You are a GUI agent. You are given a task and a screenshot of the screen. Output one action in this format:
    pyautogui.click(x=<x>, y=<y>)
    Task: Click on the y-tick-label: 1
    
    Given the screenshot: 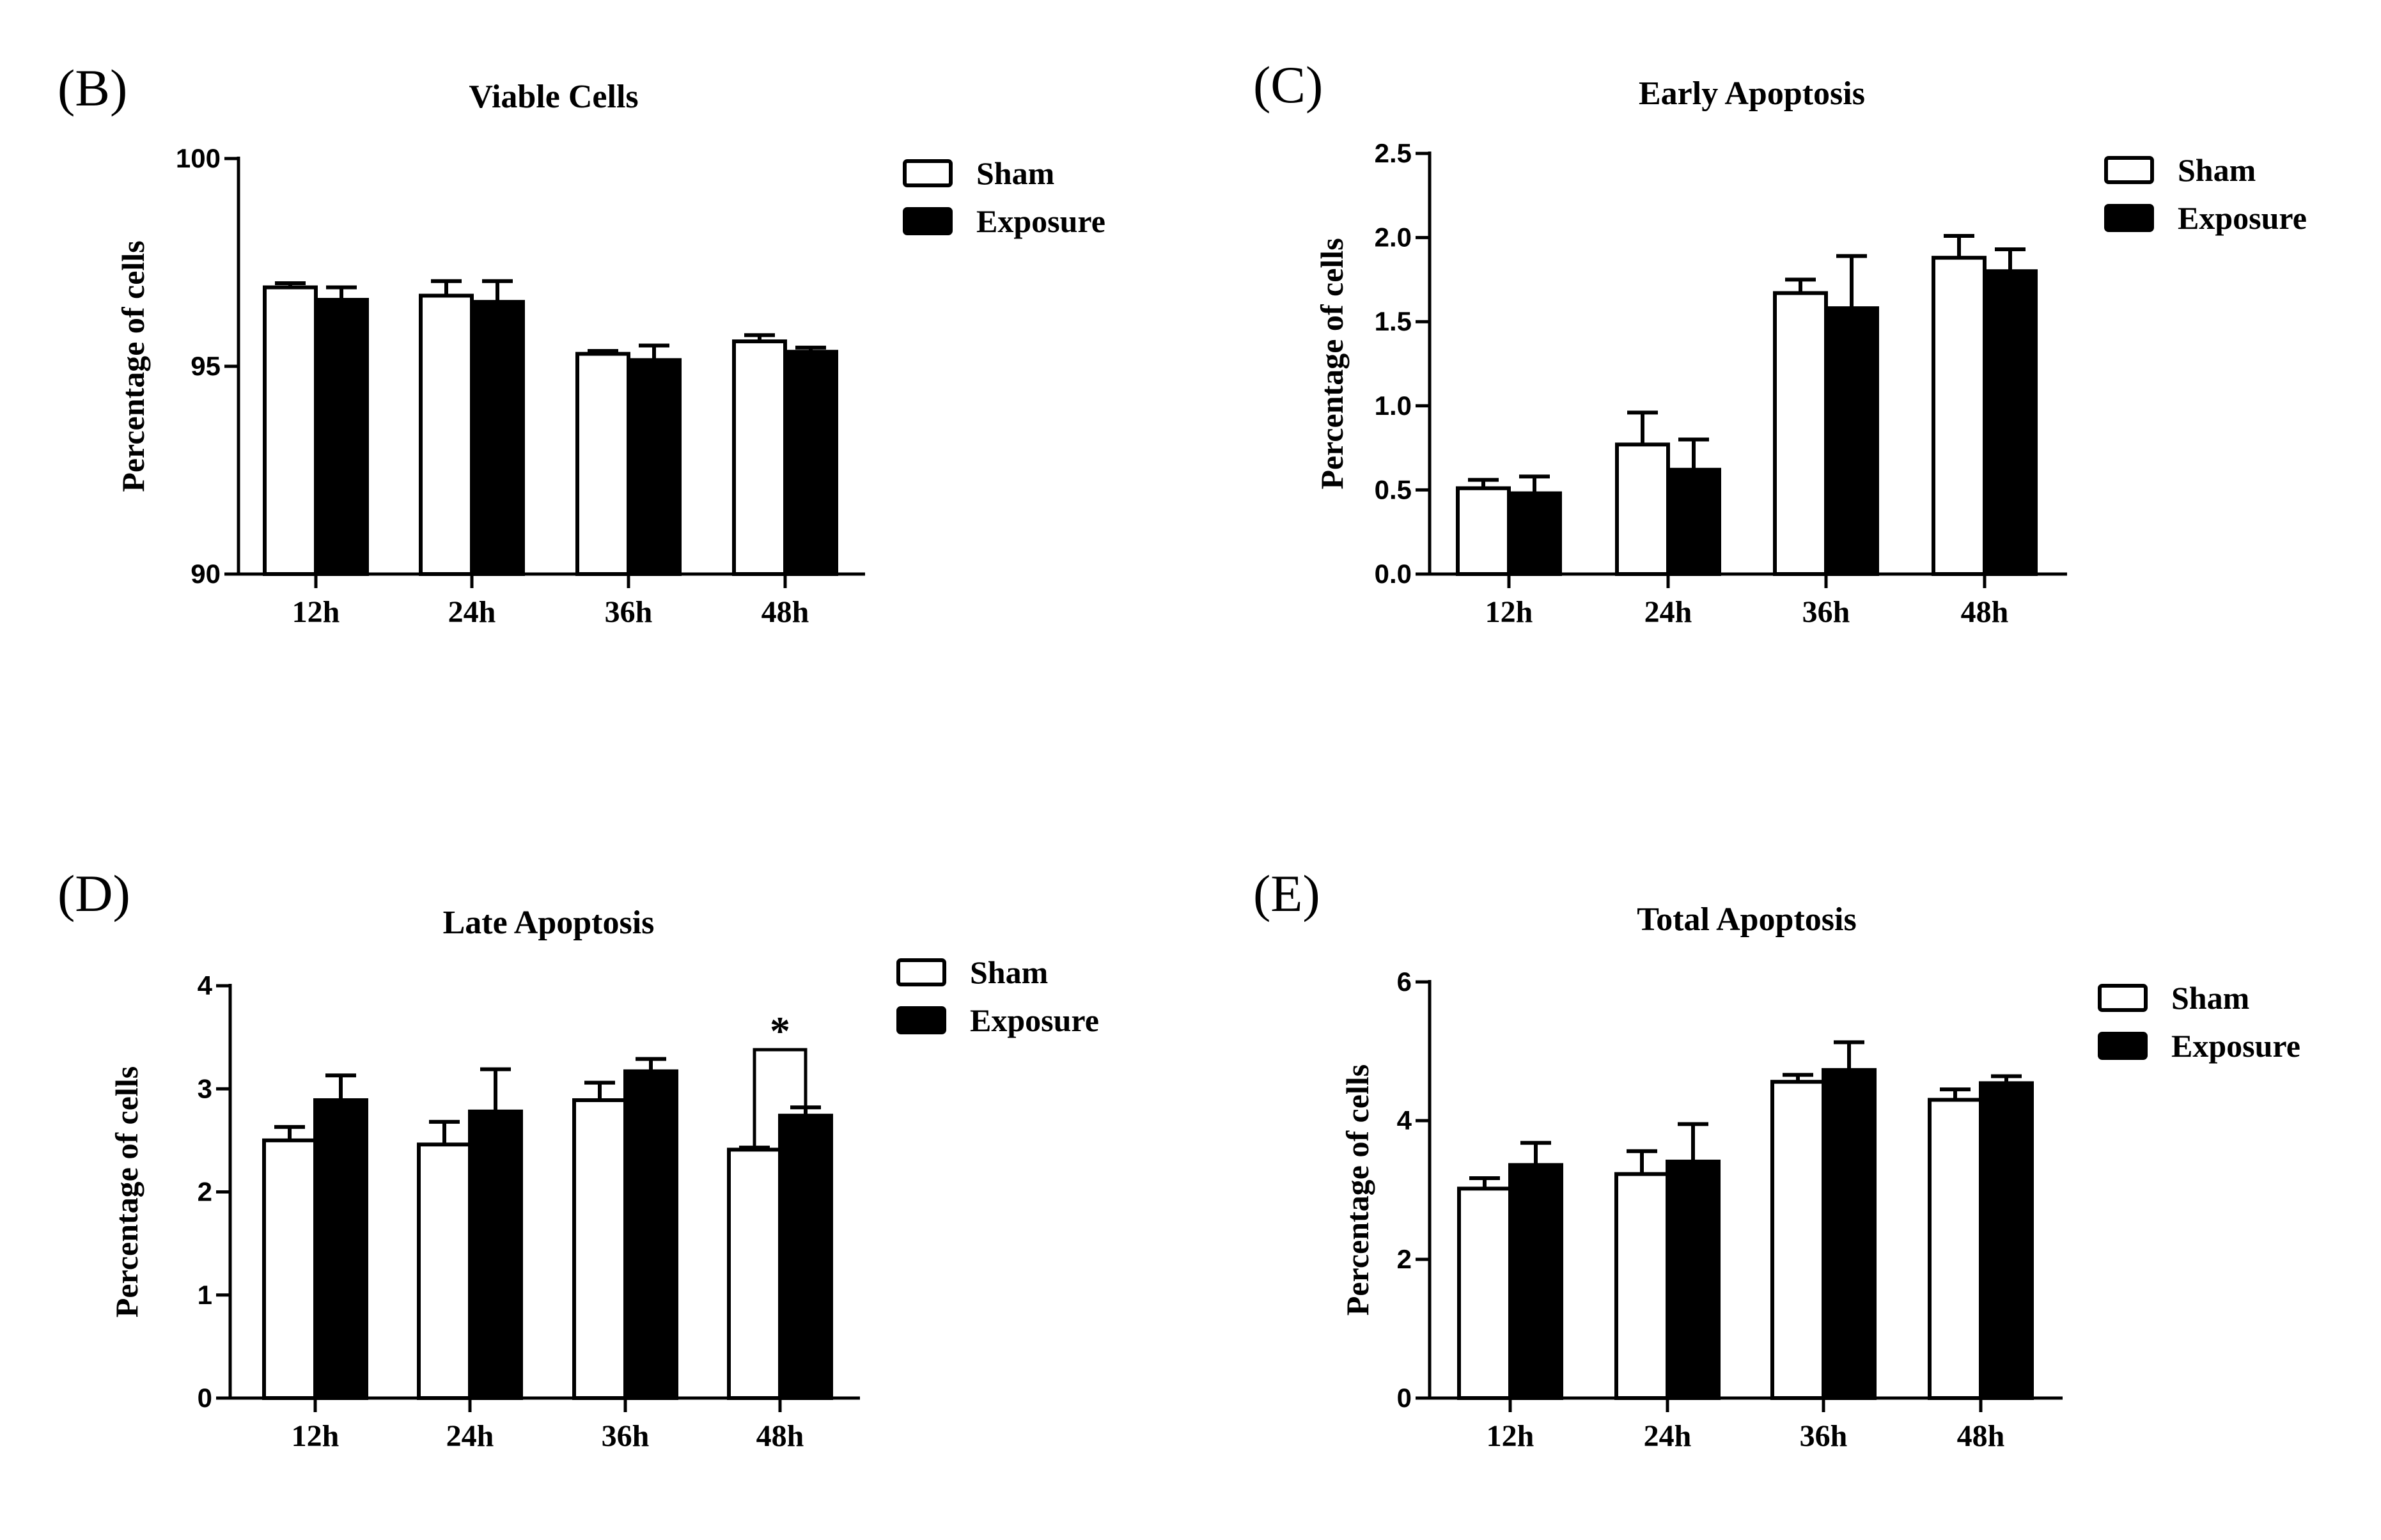 What is the action you would take?
    pyautogui.click(x=205, y=1295)
    